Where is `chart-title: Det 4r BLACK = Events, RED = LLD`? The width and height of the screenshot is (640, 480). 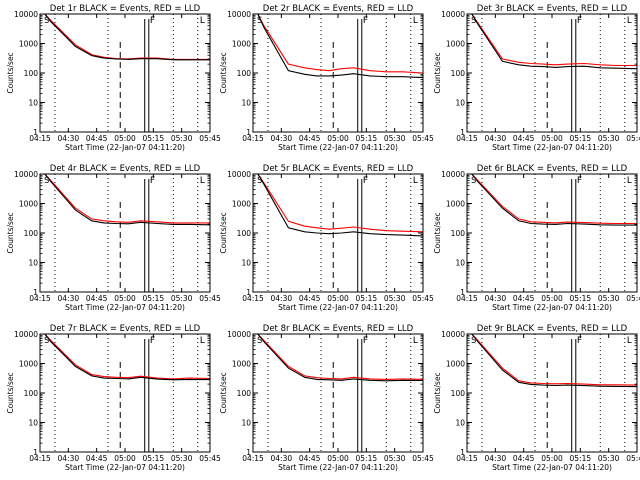 chart-title: Det 4r BLACK = Events, RED = LLD is located at coordinates (125, 169).